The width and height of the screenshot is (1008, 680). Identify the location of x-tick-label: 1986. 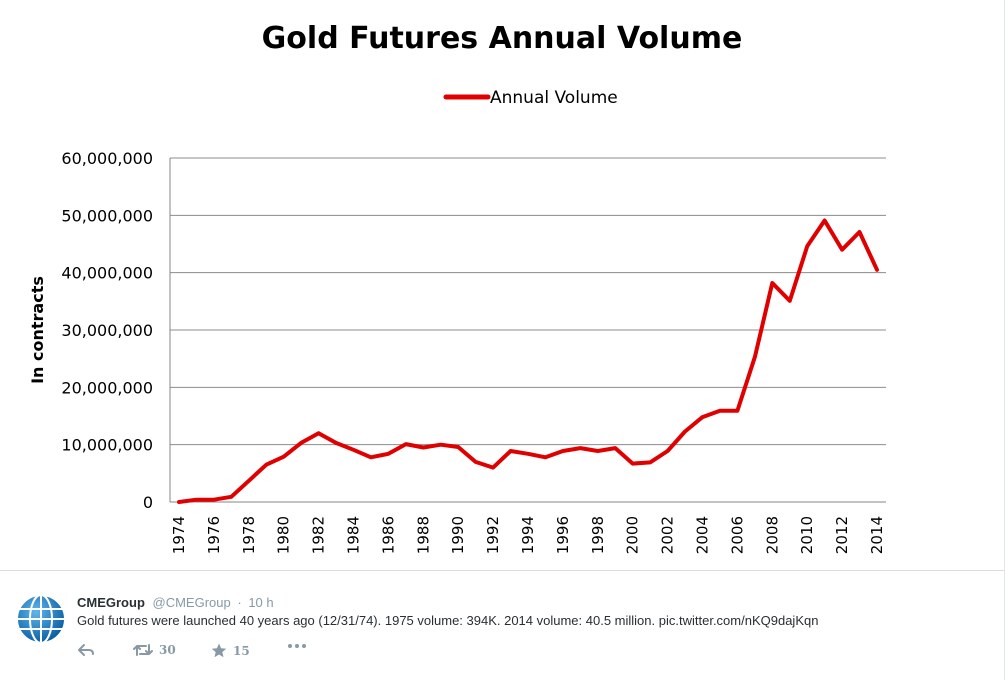
(388, 535).